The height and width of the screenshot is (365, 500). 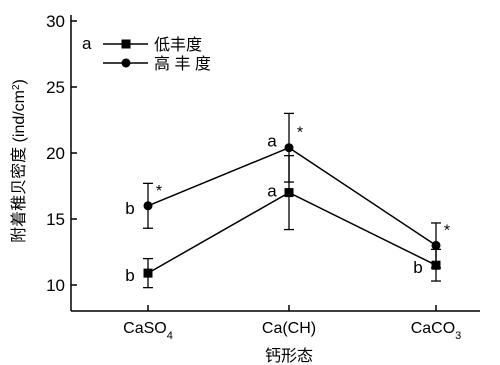 I want to click on x-axis-title: 钙形态, so click(x=289, y=356).